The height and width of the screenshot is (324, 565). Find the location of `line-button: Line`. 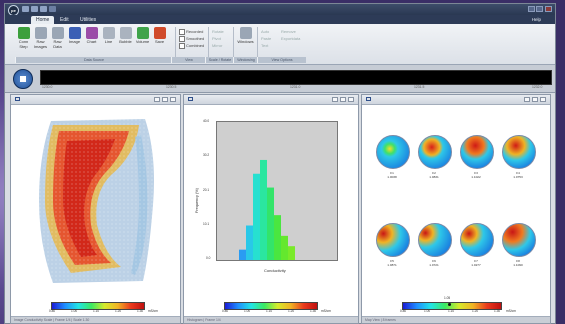

line-button: Line is located at coordinates (108, 36).